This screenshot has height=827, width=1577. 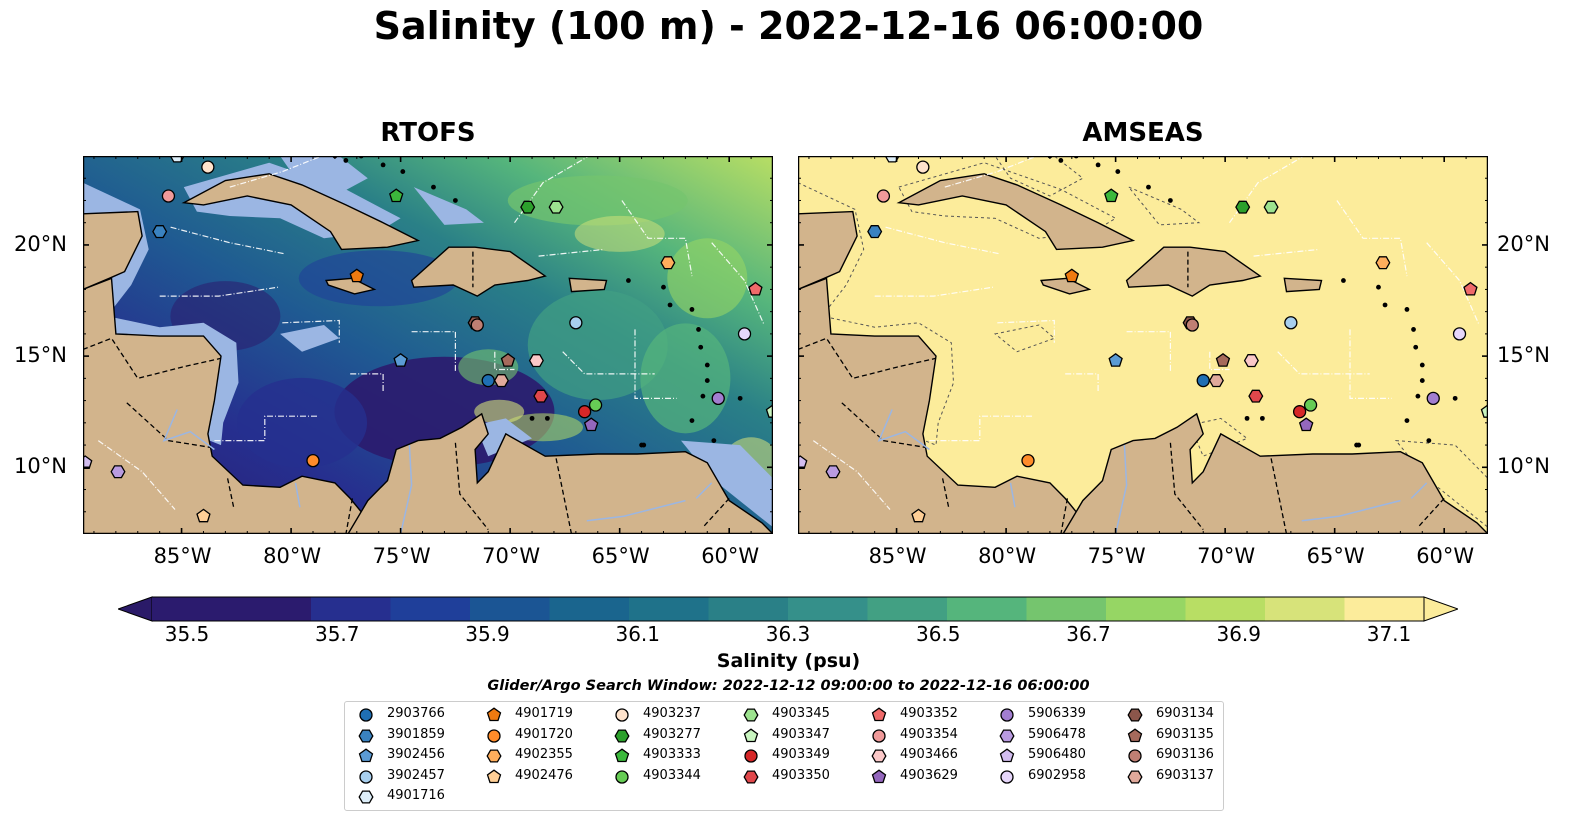 I want to click on legend-label: 4903347, so click(x=801, y=734).